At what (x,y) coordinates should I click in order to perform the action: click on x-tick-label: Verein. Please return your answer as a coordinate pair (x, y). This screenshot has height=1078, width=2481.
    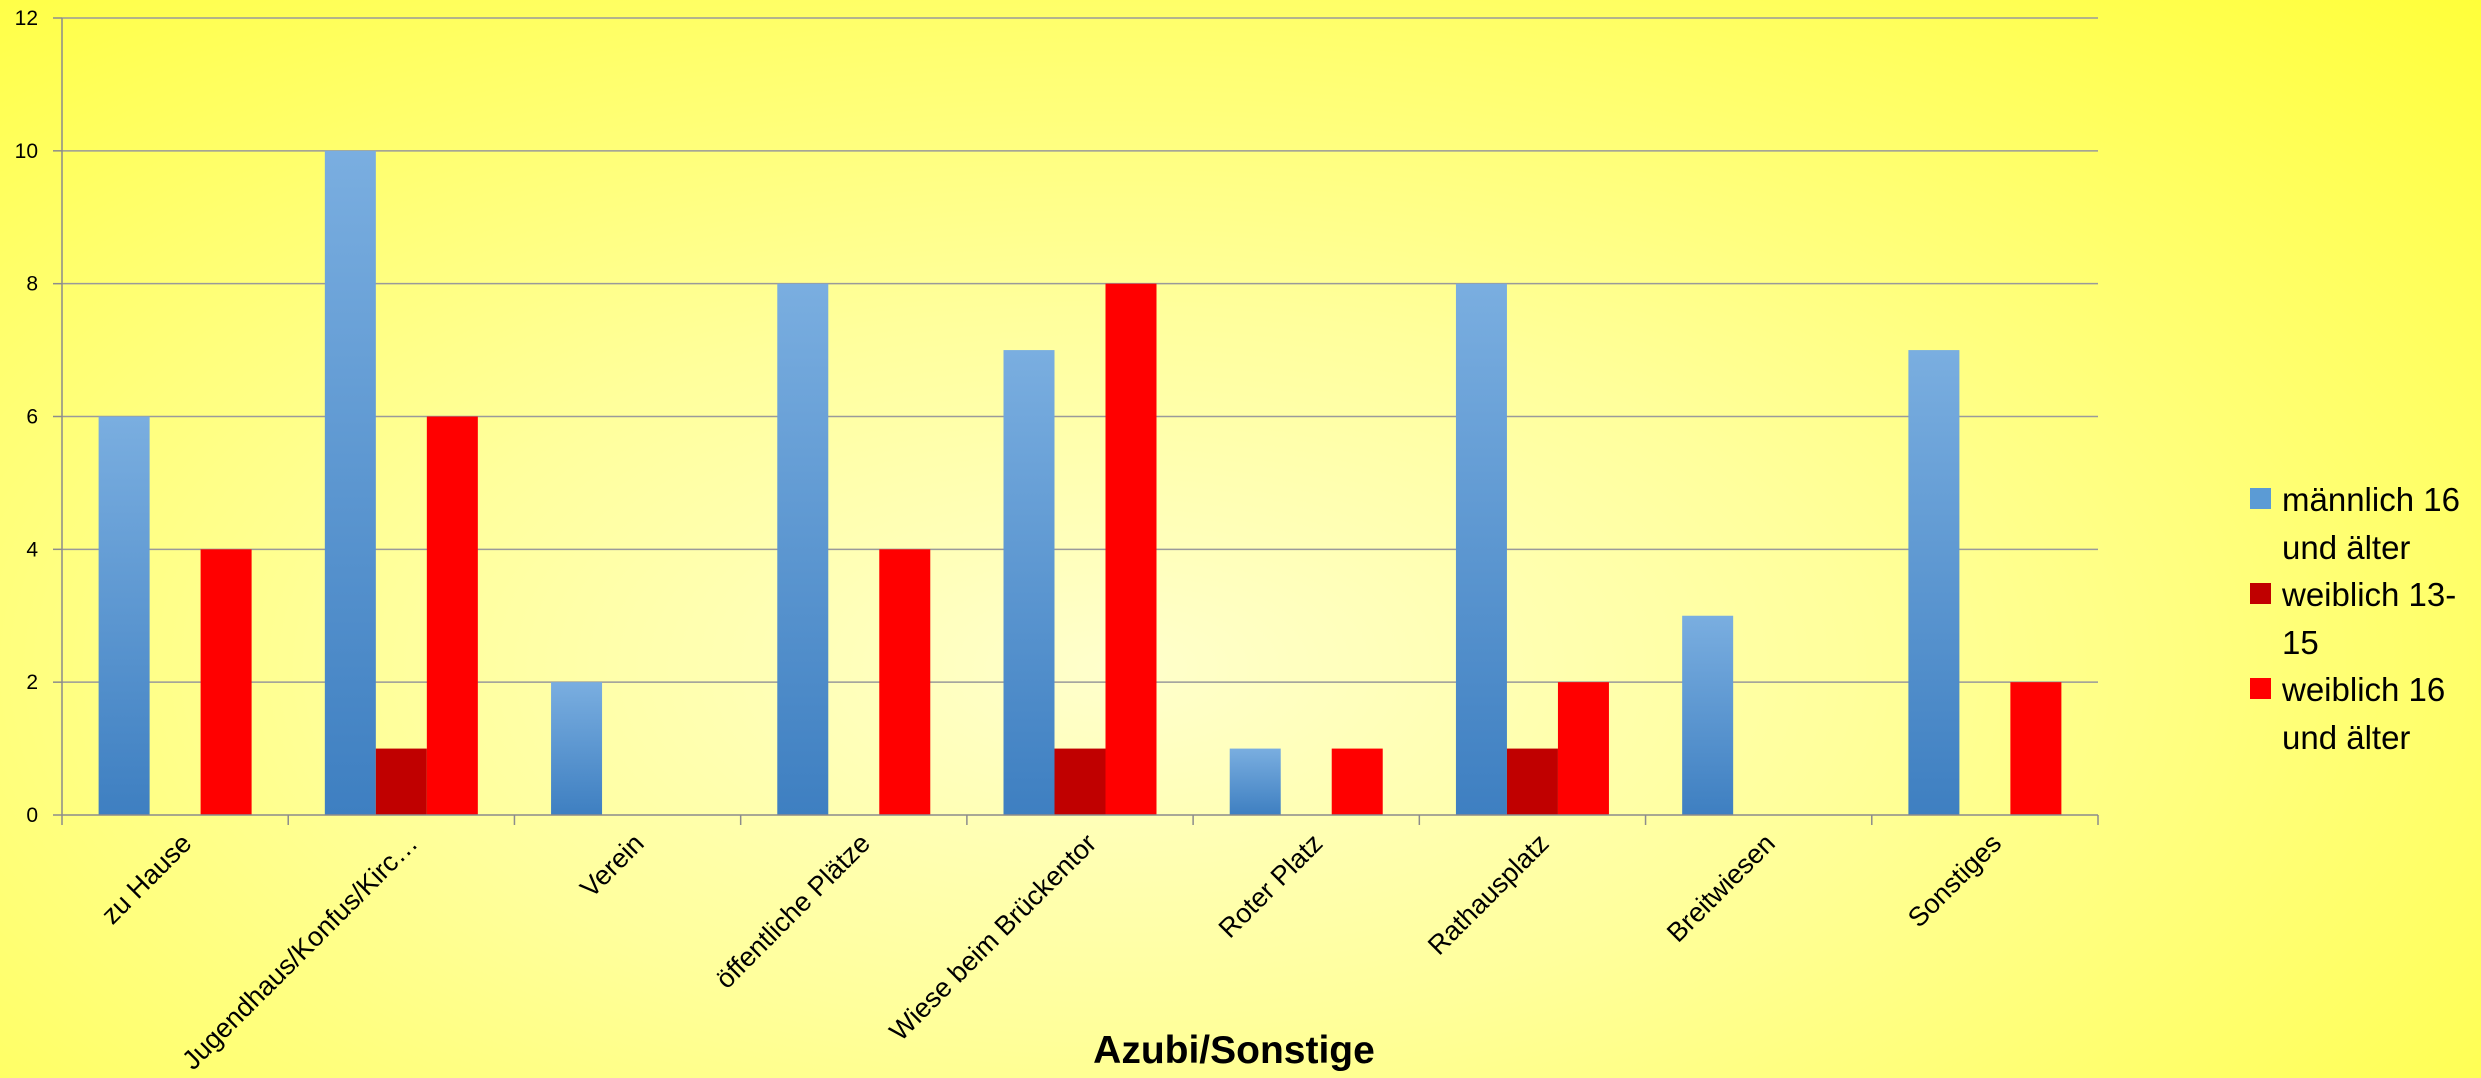
    Looking at the image, I should click on (611, 865).